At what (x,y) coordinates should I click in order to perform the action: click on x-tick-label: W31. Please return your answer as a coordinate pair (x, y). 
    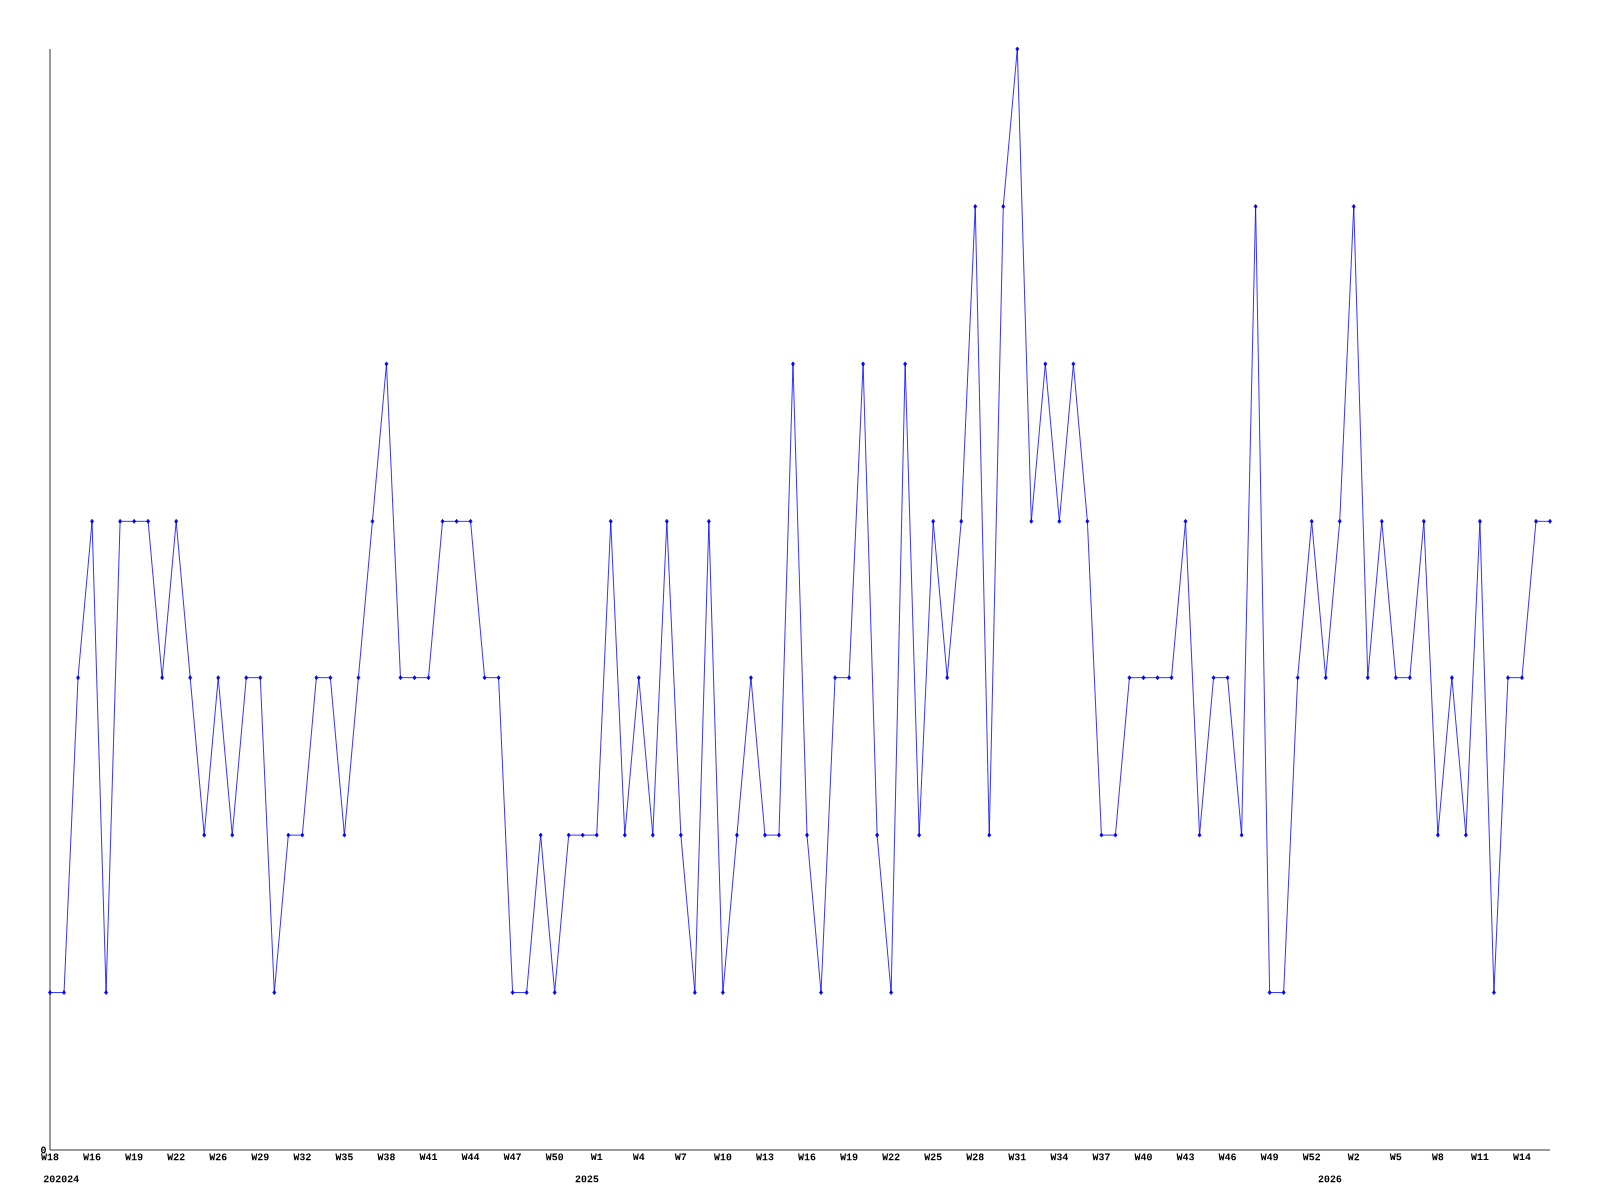
    Looking at the image, I should click on (1017, 1157).